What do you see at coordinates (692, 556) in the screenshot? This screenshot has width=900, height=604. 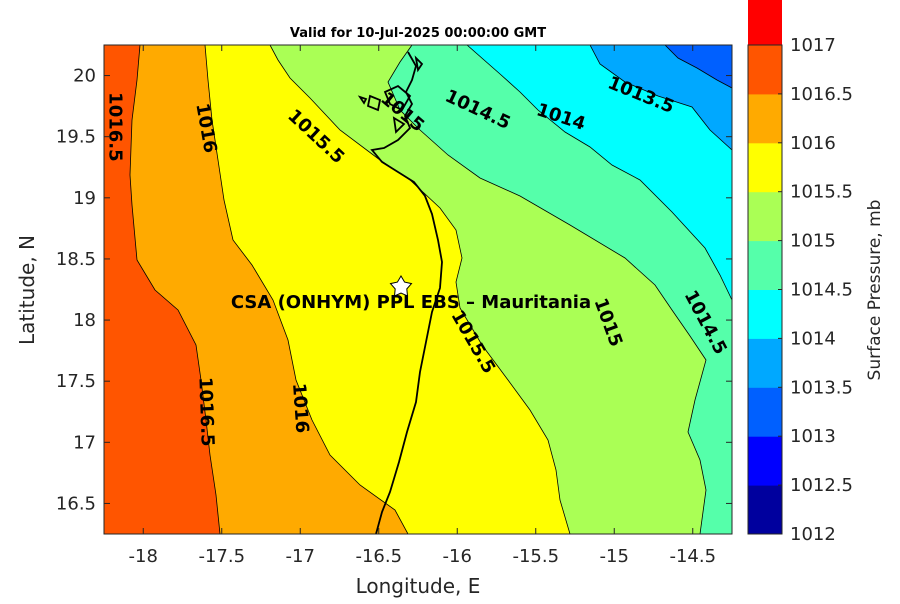 I see `x-tick-label: -14.5` at bounding box center [692, 556].